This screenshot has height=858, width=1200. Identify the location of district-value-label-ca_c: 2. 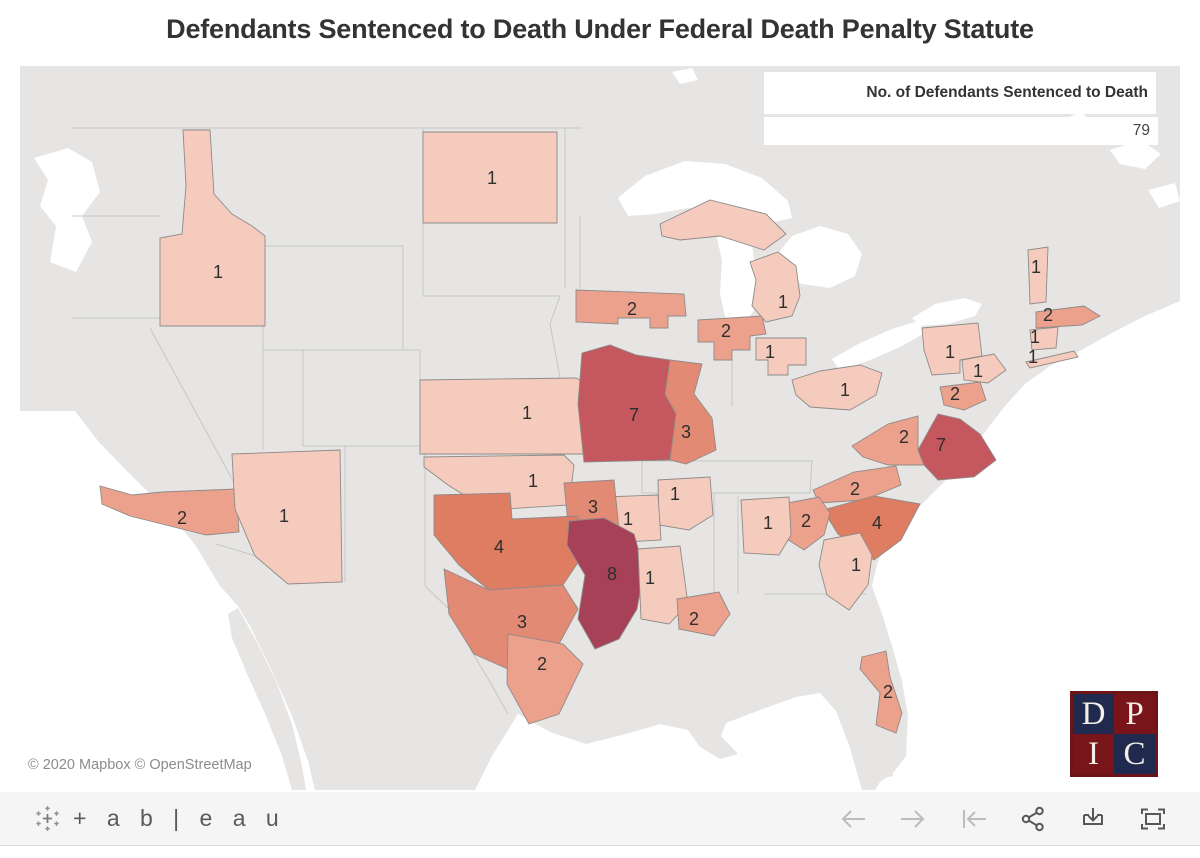
(182, 518).